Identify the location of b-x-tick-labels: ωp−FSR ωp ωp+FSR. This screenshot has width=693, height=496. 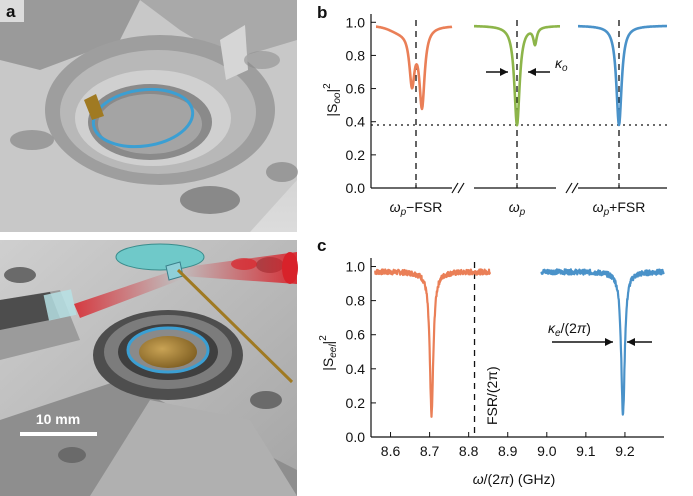
(518, 208).